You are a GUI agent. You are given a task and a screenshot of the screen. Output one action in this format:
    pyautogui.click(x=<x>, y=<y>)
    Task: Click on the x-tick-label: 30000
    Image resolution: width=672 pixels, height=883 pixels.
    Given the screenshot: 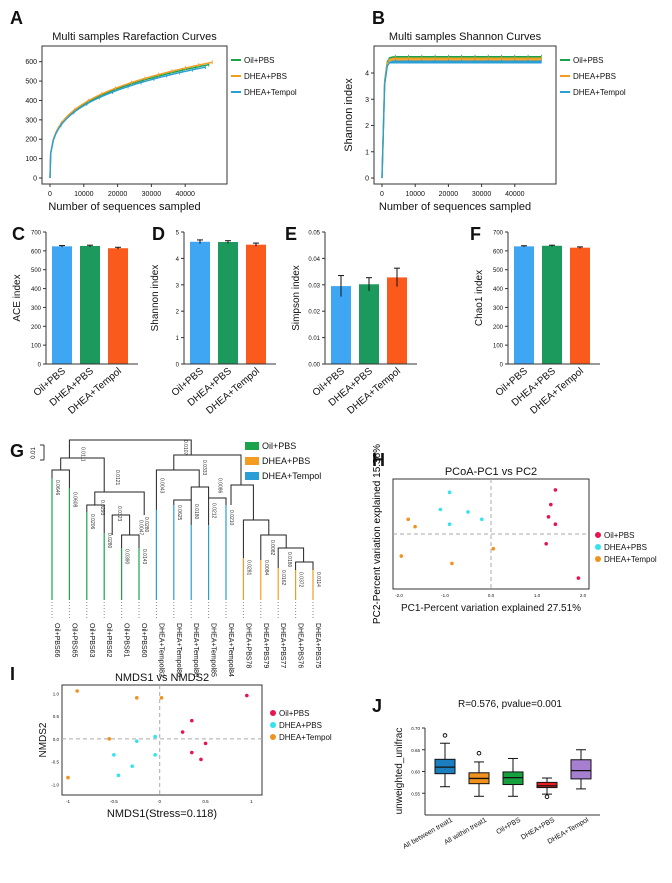 What is the action you would take?
    pyautogui.click(x=482, y=194)
    